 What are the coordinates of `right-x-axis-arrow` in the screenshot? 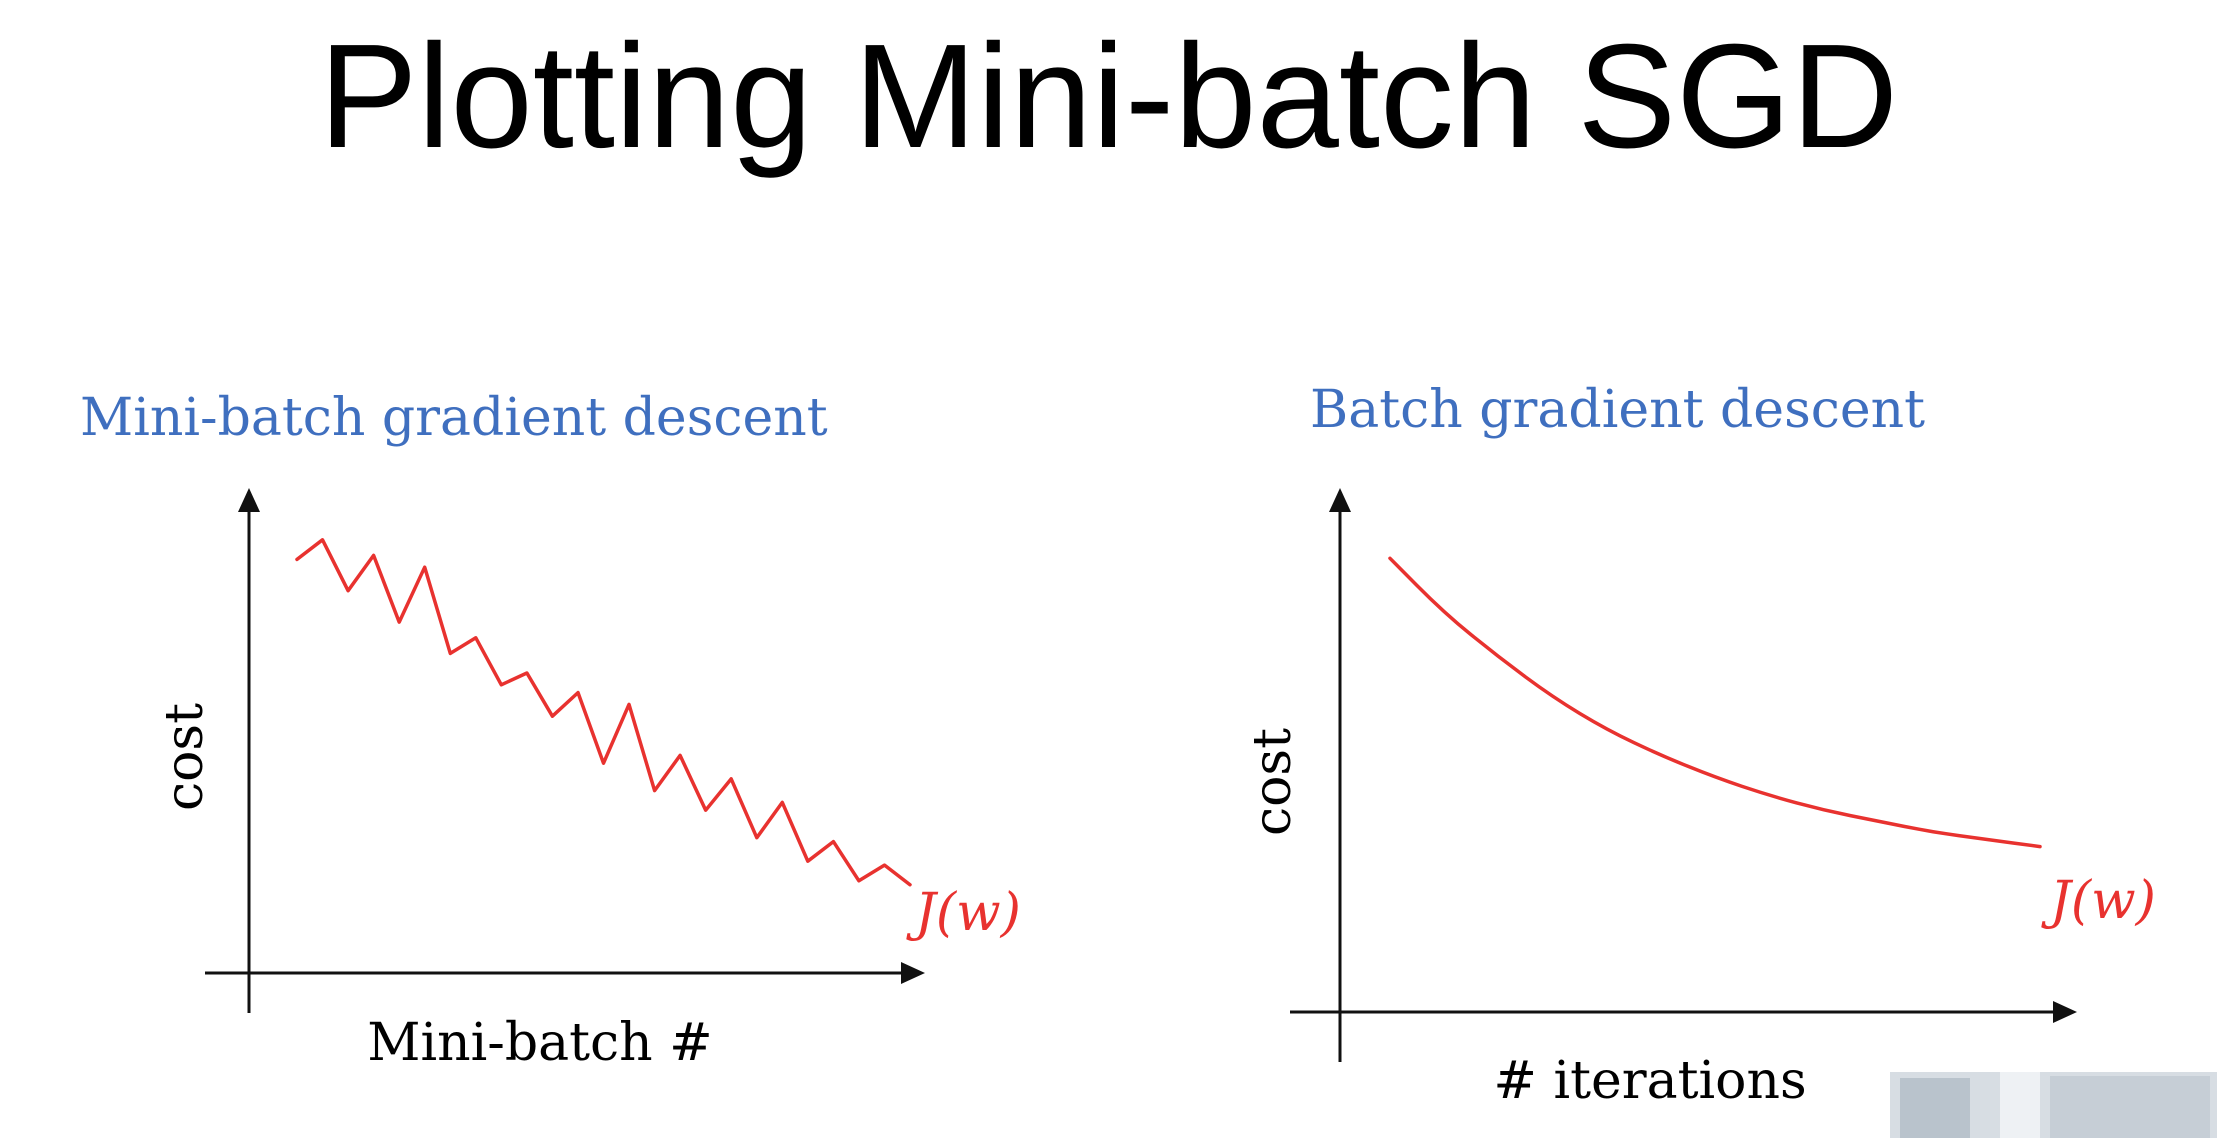 It's located at (2065, 1012).